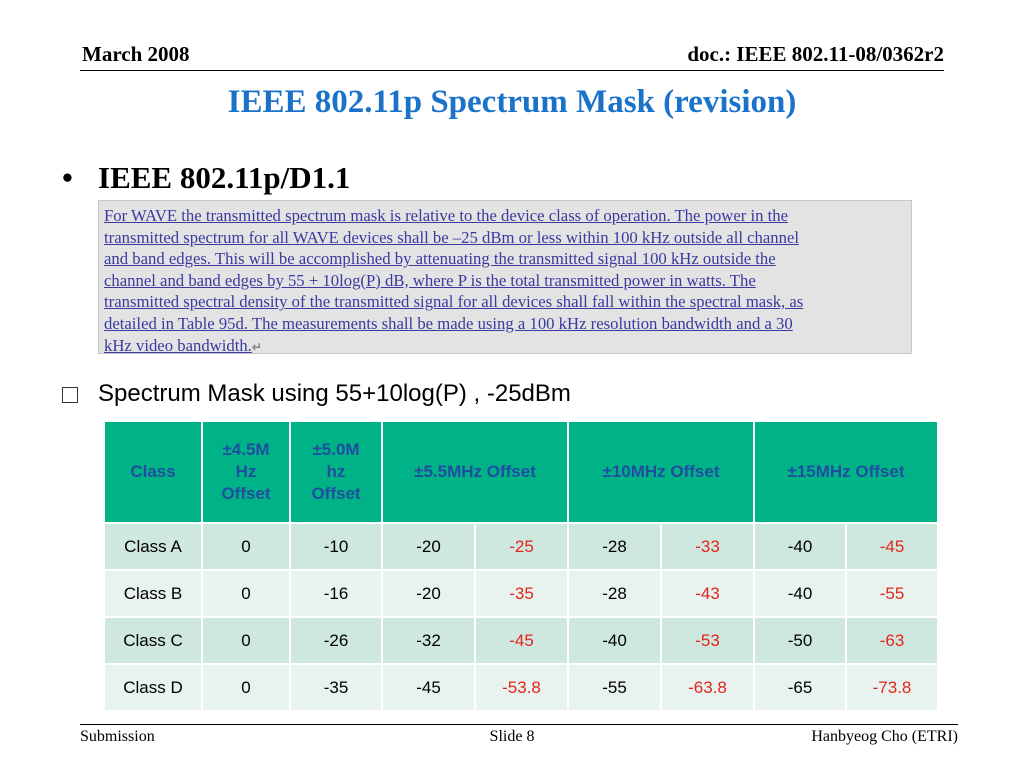 The width and height of the screenshot is (1024, 768). What do you see at coordinates (475, 472) in the screenshot?
I see `header-5-5mhz: ±5.5MHz Offset` at bounding box center [475, 472].